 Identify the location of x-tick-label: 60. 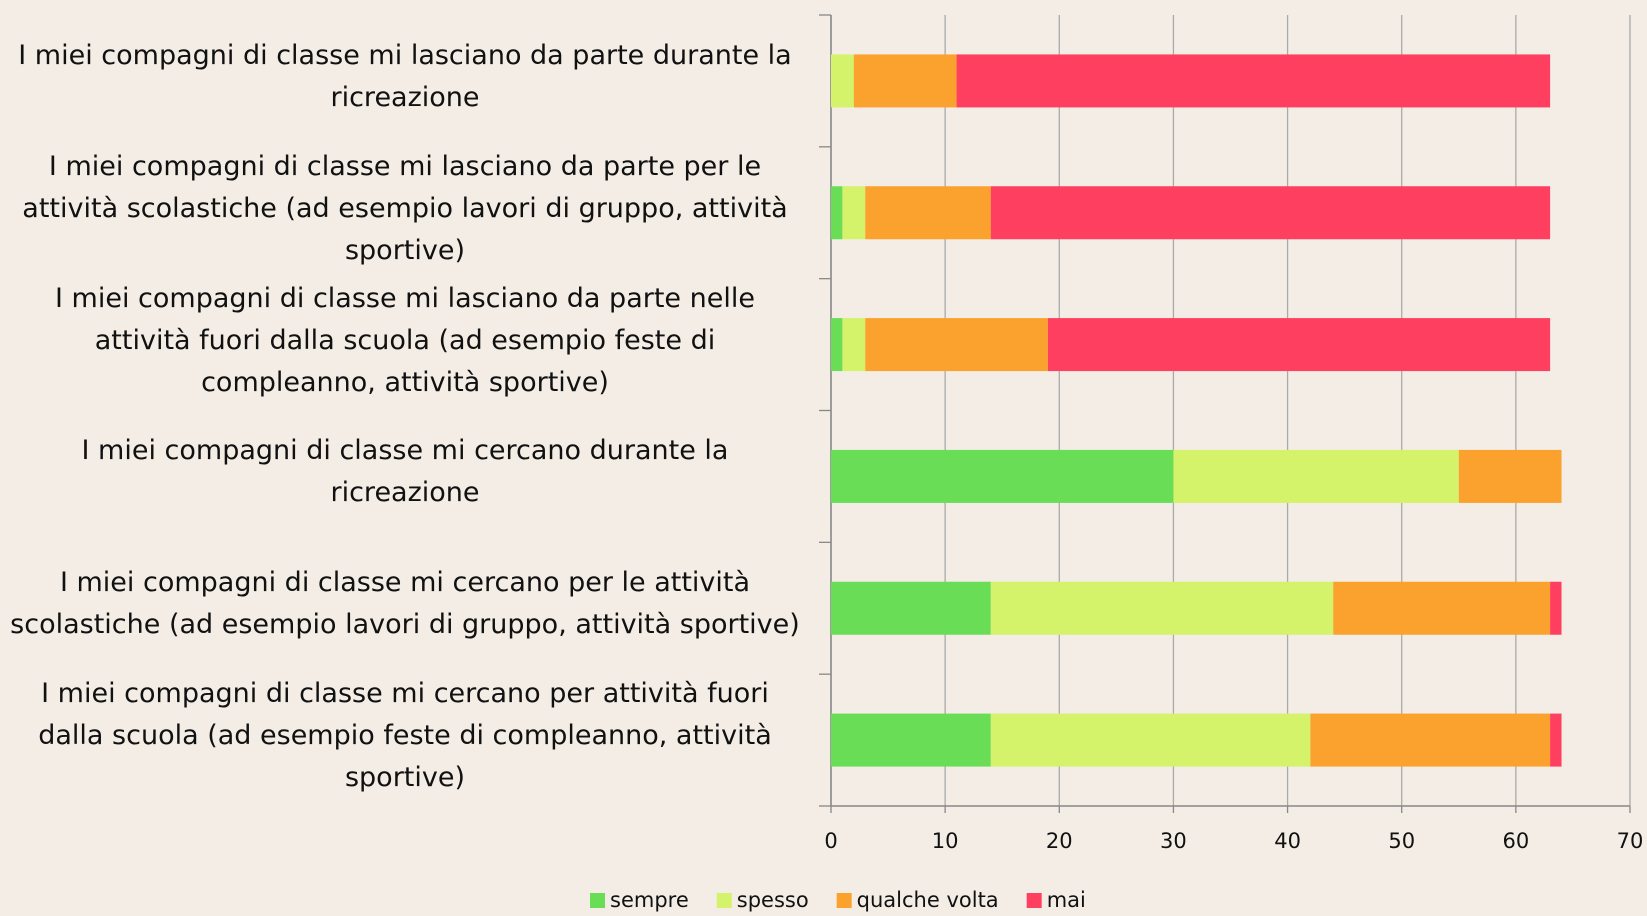
(1515, 841).